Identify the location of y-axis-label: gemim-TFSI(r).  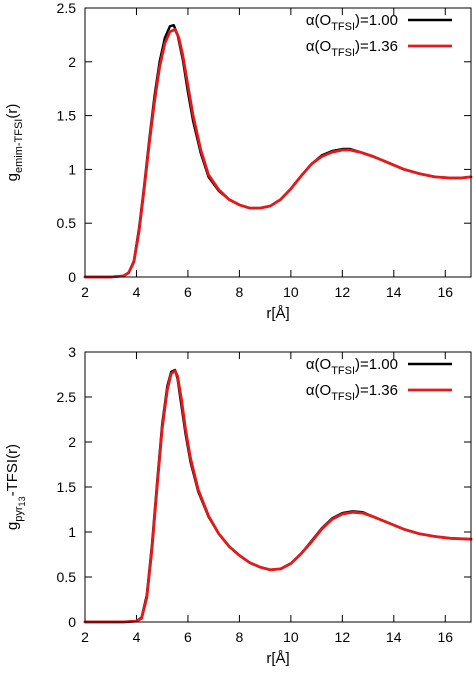
(14, 143).